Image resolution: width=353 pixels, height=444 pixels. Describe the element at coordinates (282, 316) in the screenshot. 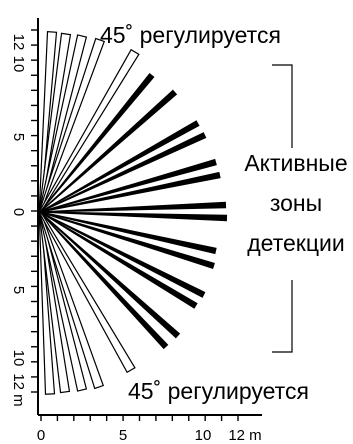

I see `zones-bracket-bottom` at that location.